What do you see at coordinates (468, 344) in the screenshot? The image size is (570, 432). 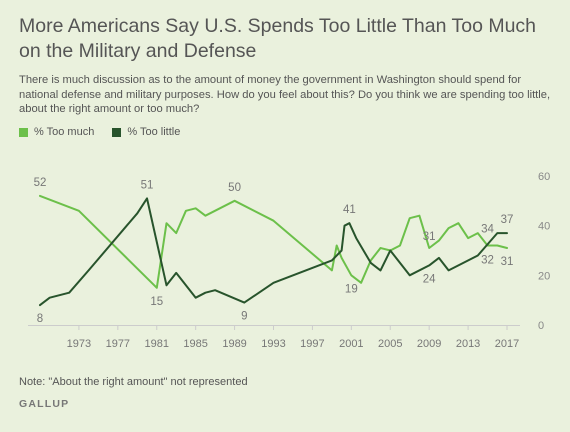 I see `x-tick-label: 2013` at bounding box center [468, 344].